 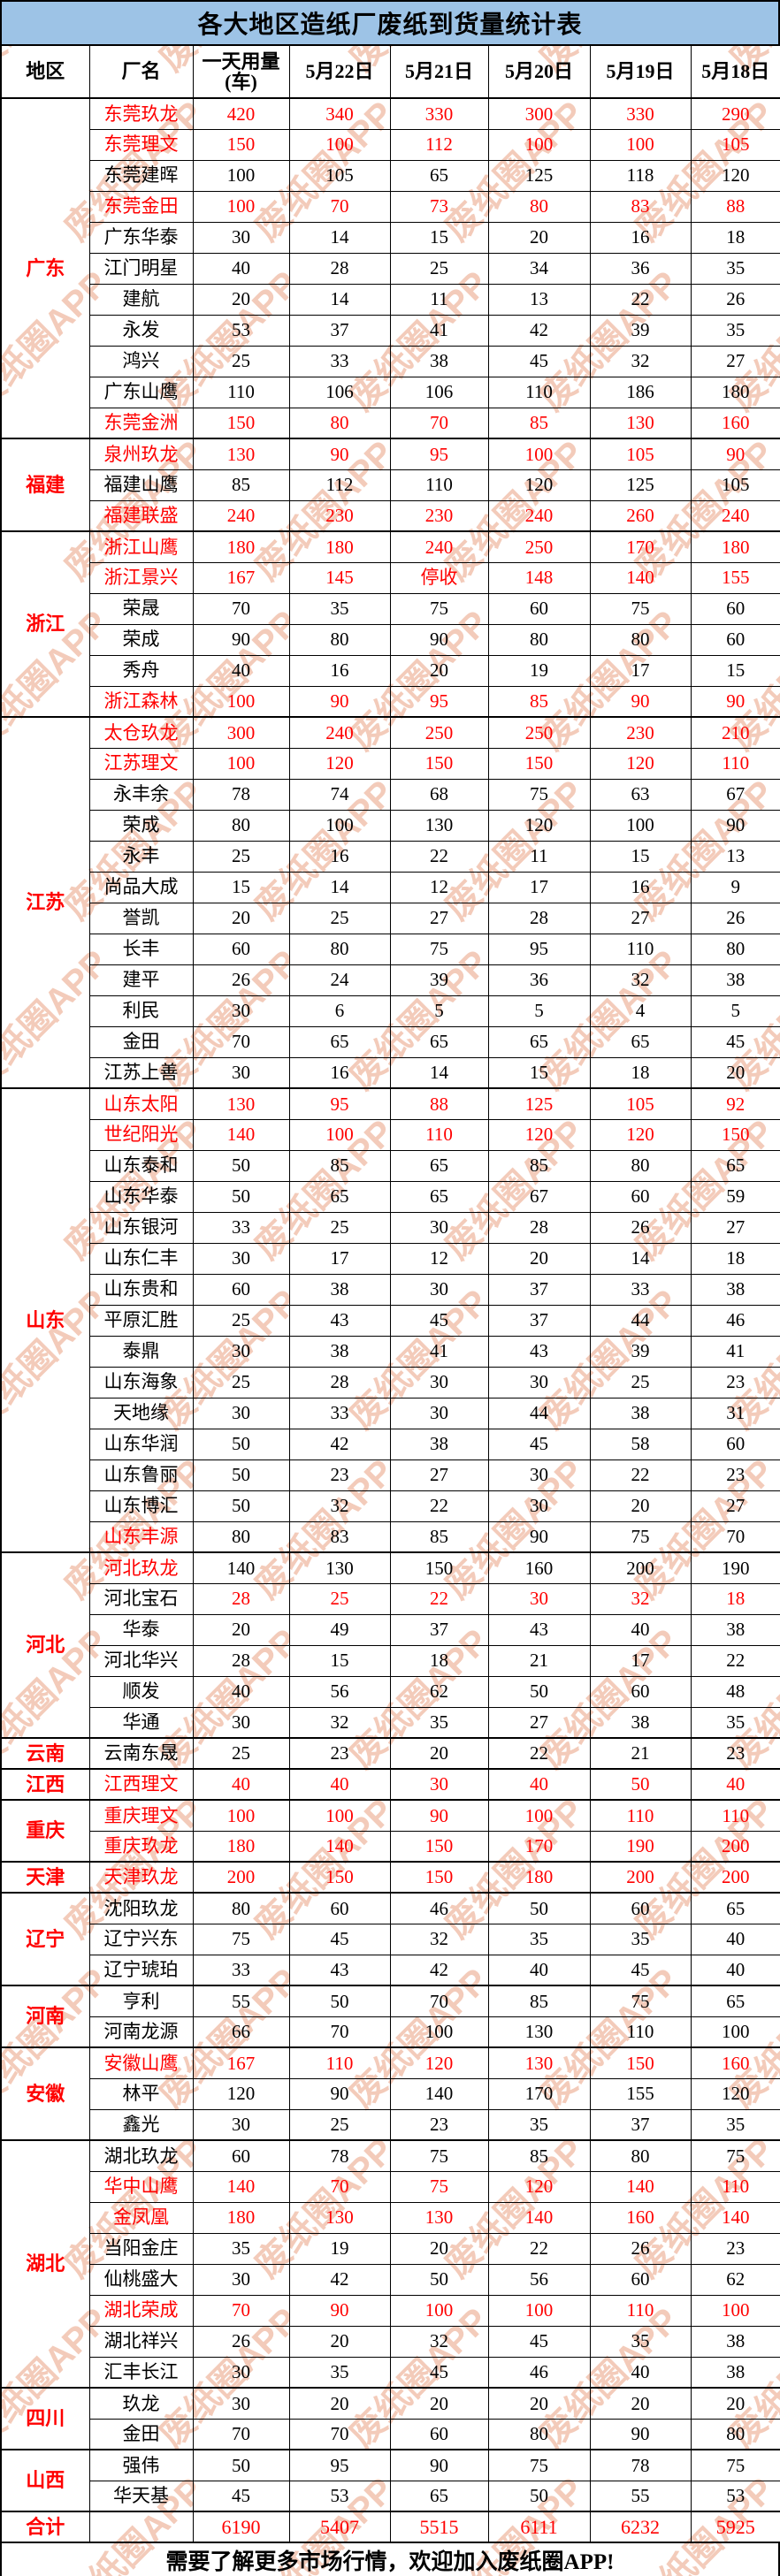 What do you see at coordinates (141, 71) in the screenshot?
I see `column-header-factory: 厂名` at bounding box center [141, 71].